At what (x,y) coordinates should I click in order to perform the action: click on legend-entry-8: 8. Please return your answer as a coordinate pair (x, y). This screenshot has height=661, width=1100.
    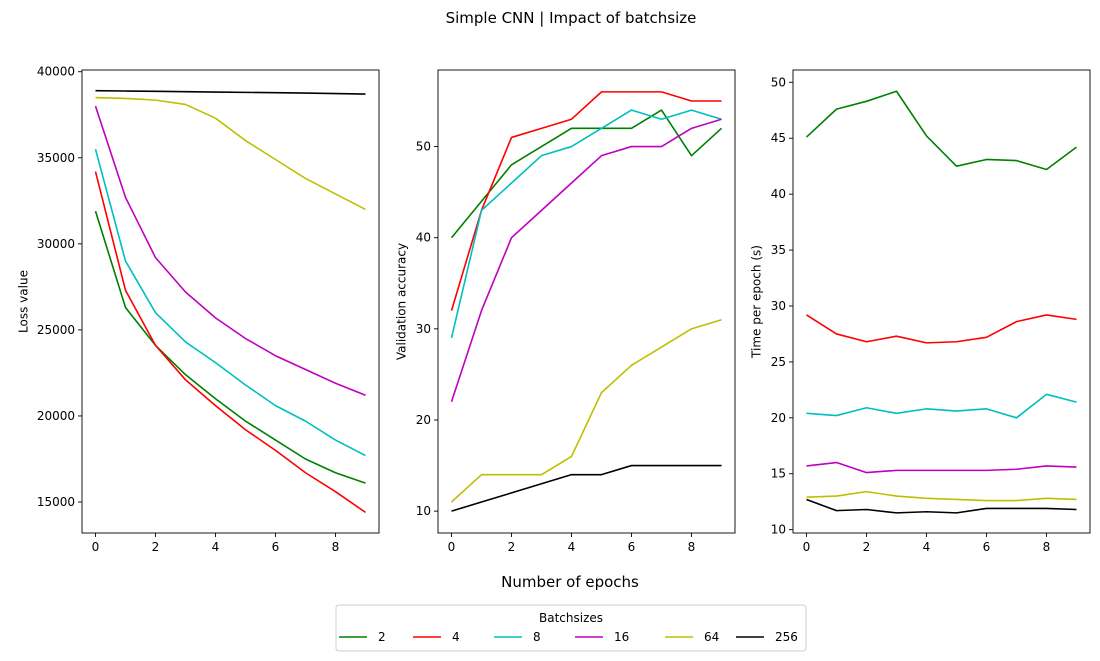
    Looking at the image, I should click on (517, 637).